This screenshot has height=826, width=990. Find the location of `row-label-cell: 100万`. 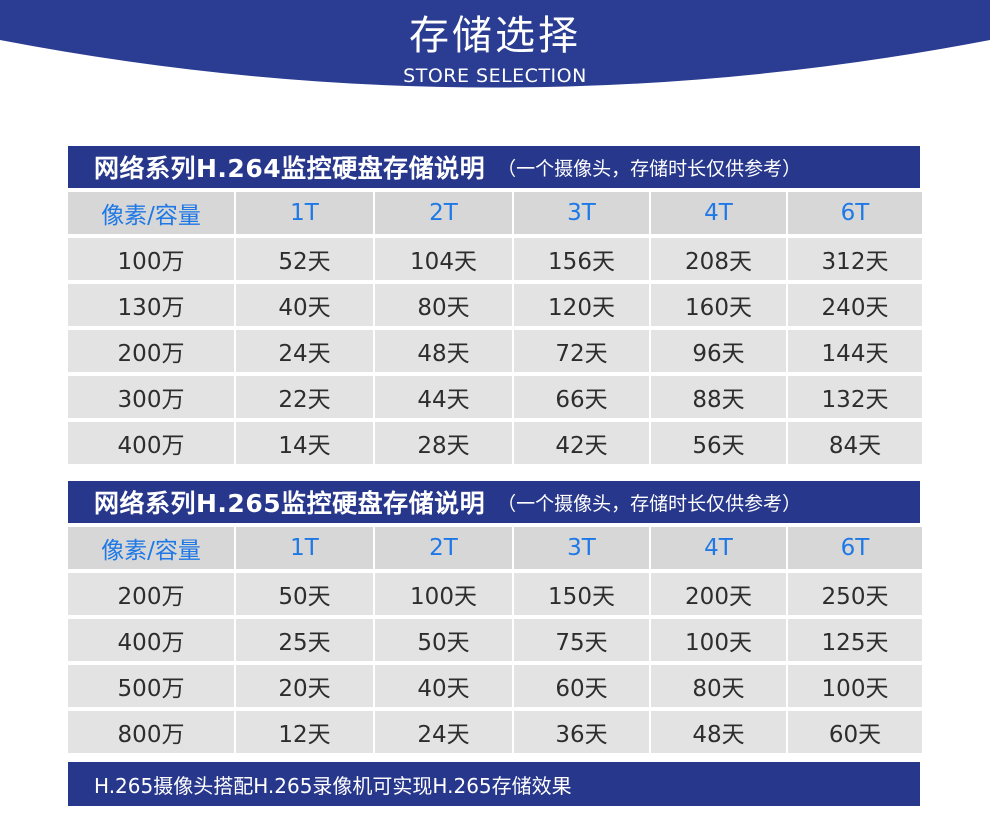

row-label-cell: 100万 is located at coordinates (151, 259).